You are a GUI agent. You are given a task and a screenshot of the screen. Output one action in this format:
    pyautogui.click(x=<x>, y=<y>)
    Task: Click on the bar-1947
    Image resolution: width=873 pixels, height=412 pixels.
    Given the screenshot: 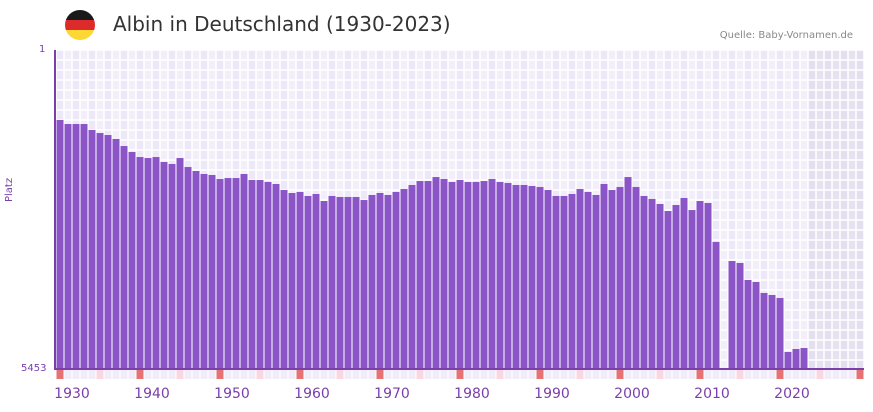 What is the action you would take?
    pyautogui.click(x=196, y=270)
    